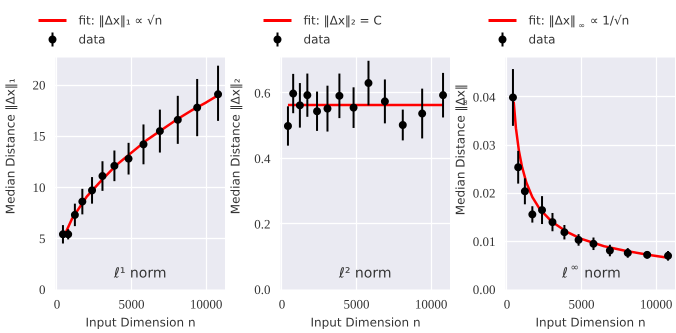  What do you see at coordinates (484, 145) in the screenshot?
I see `y-tick-label: 0.03` at bounding box center [484, 145].